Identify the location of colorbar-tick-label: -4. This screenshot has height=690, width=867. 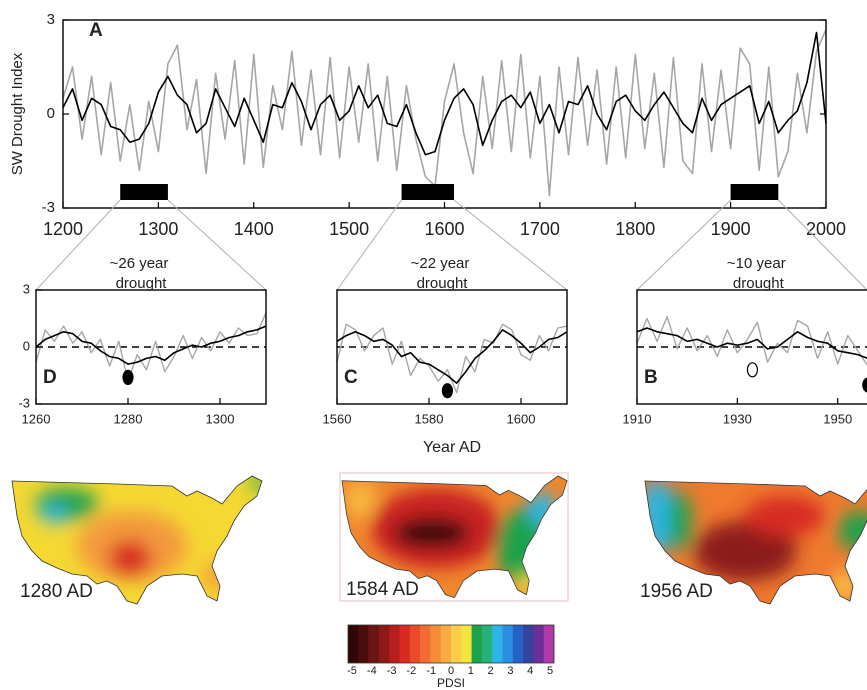
(372, 671).